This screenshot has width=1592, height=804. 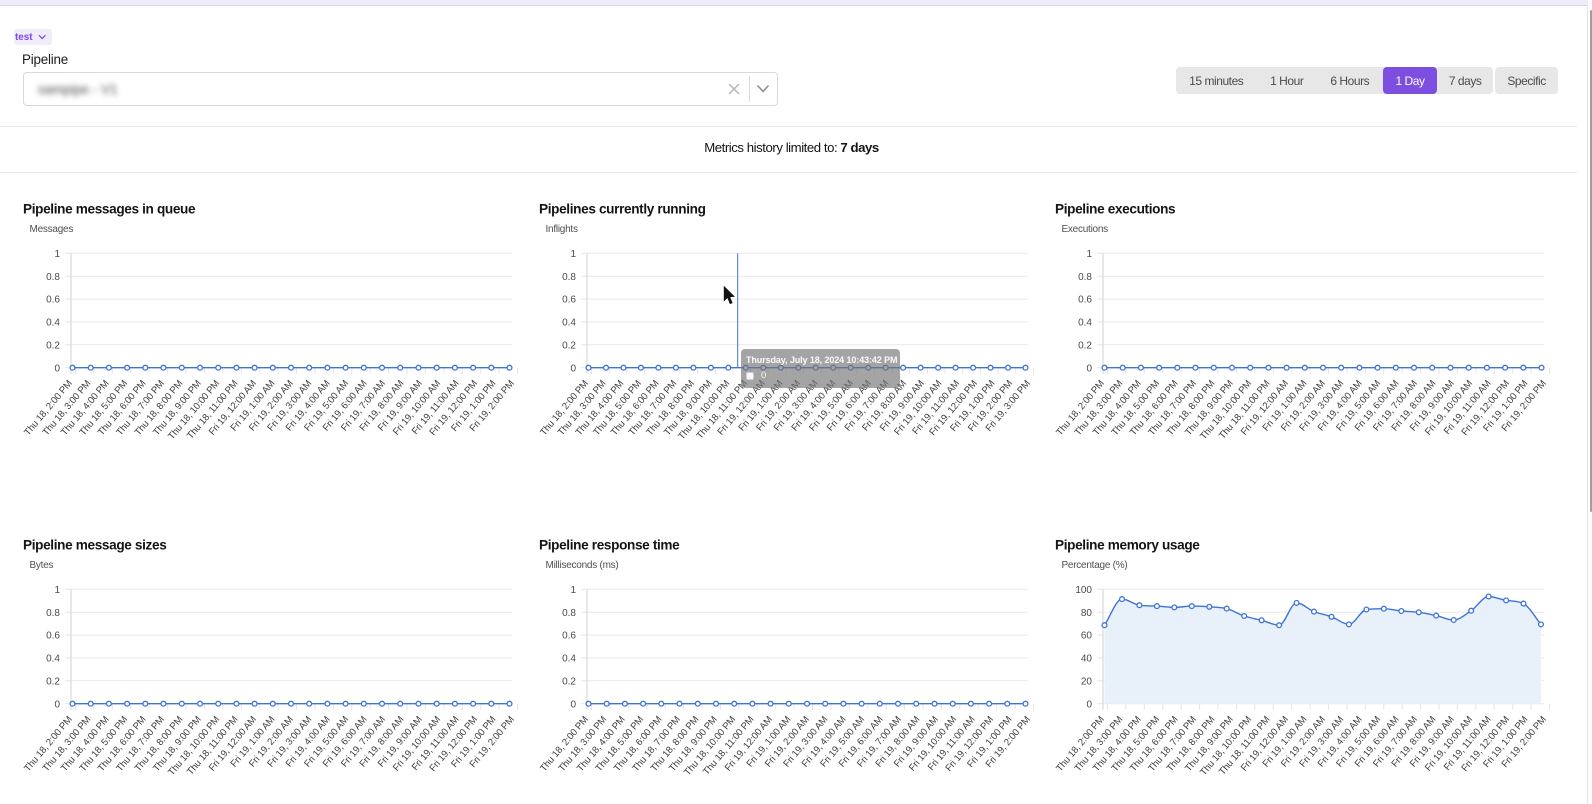 What do you see at coordinates (1087, 681) in the screenshot?
I see `svg-text: 20` at bounding box center [1087, 681].